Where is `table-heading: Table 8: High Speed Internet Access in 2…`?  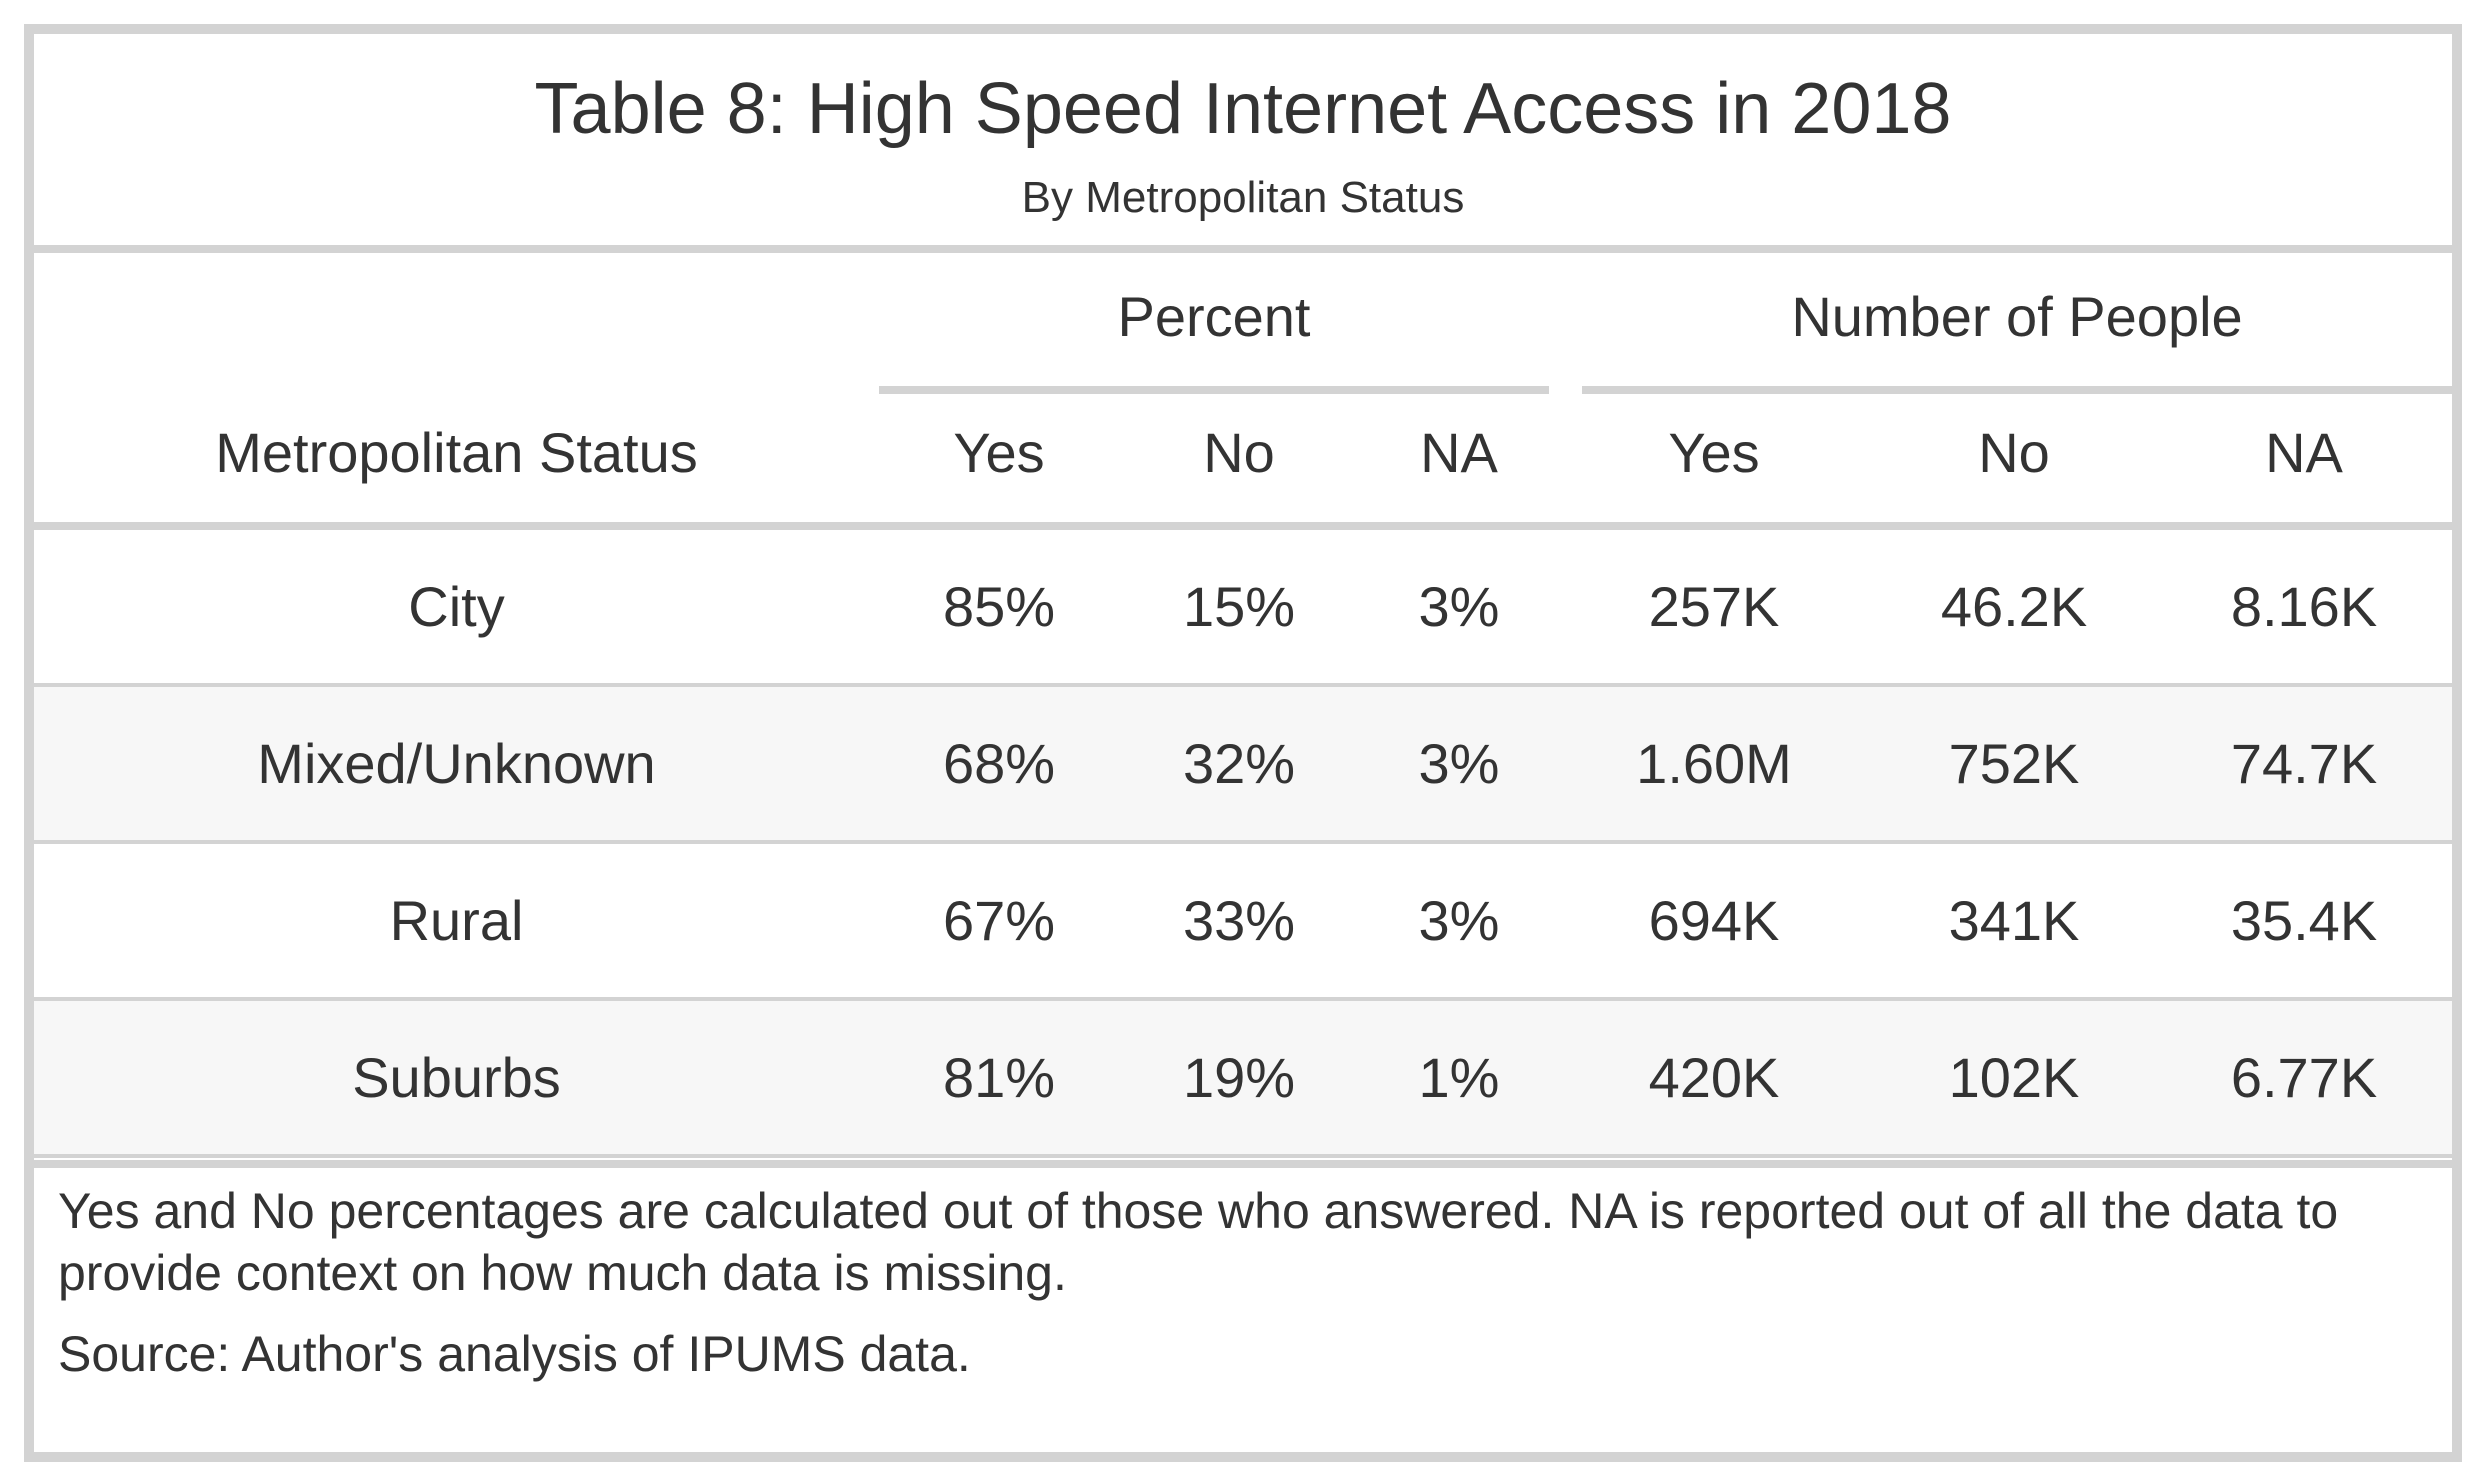 table-heading: Table 8: High Speed Internet Access in 2… is located at coordinates (1243, 143).